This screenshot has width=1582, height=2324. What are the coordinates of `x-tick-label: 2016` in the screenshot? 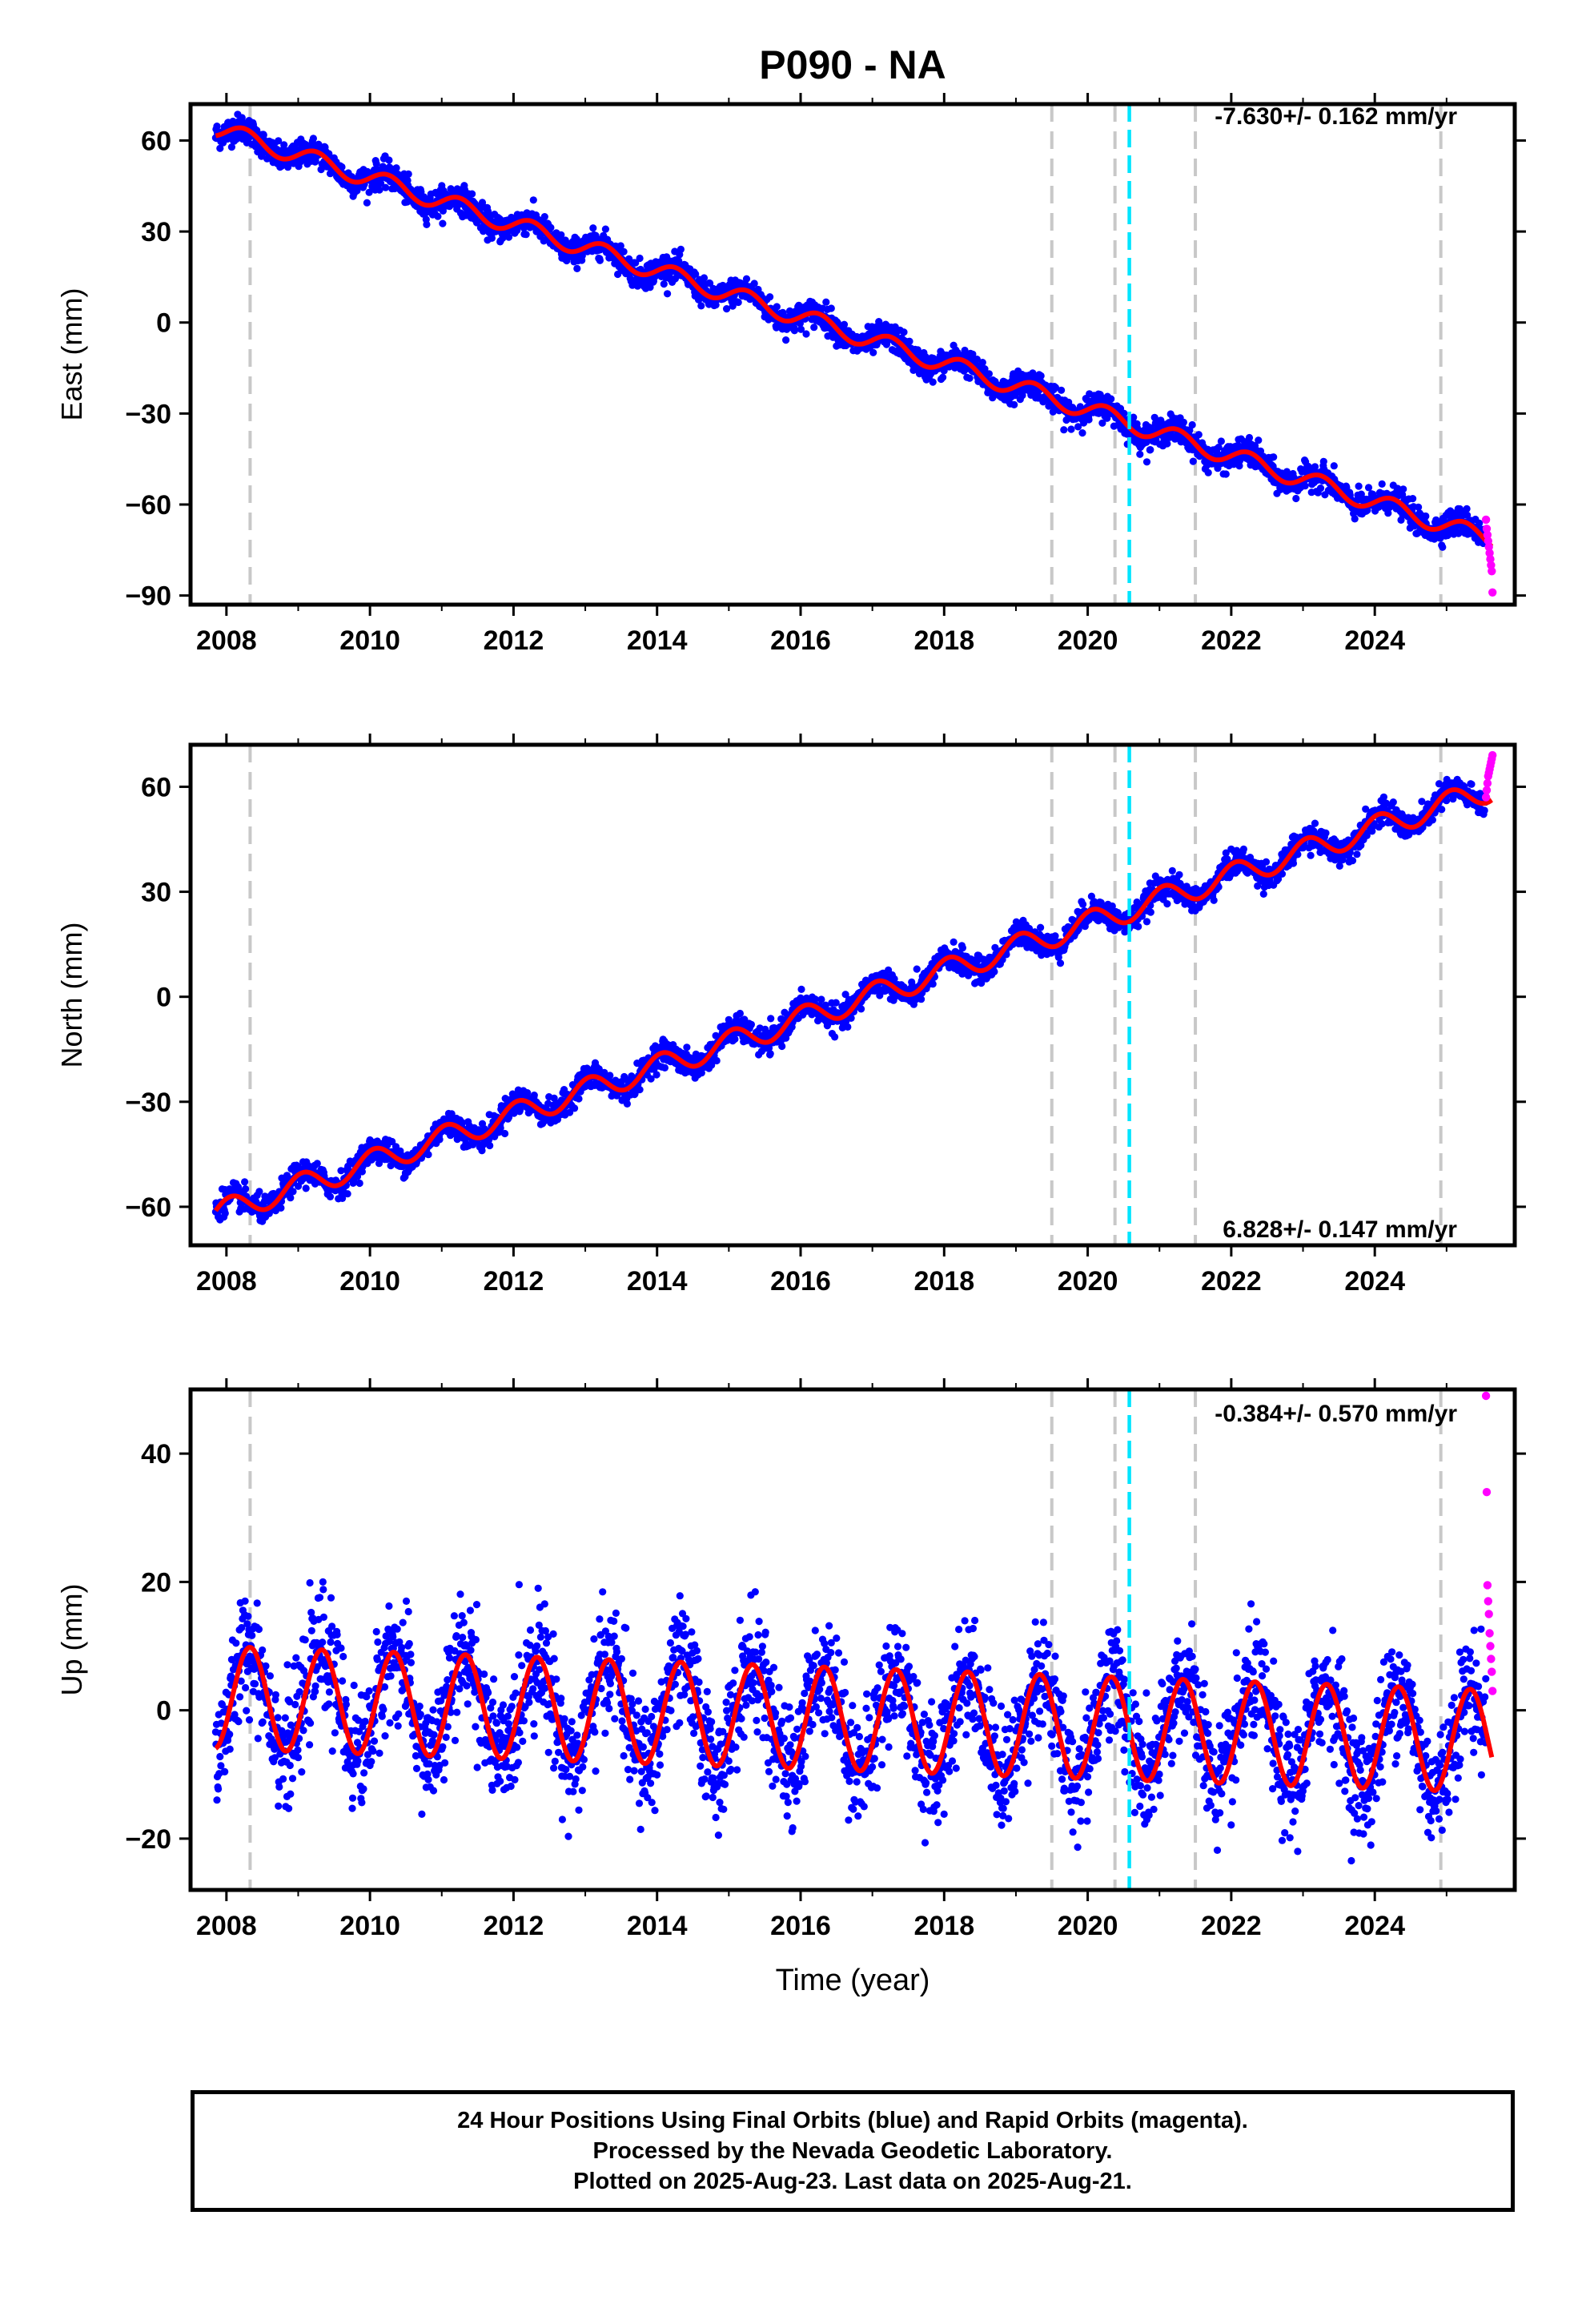 It's located at (800, 640).